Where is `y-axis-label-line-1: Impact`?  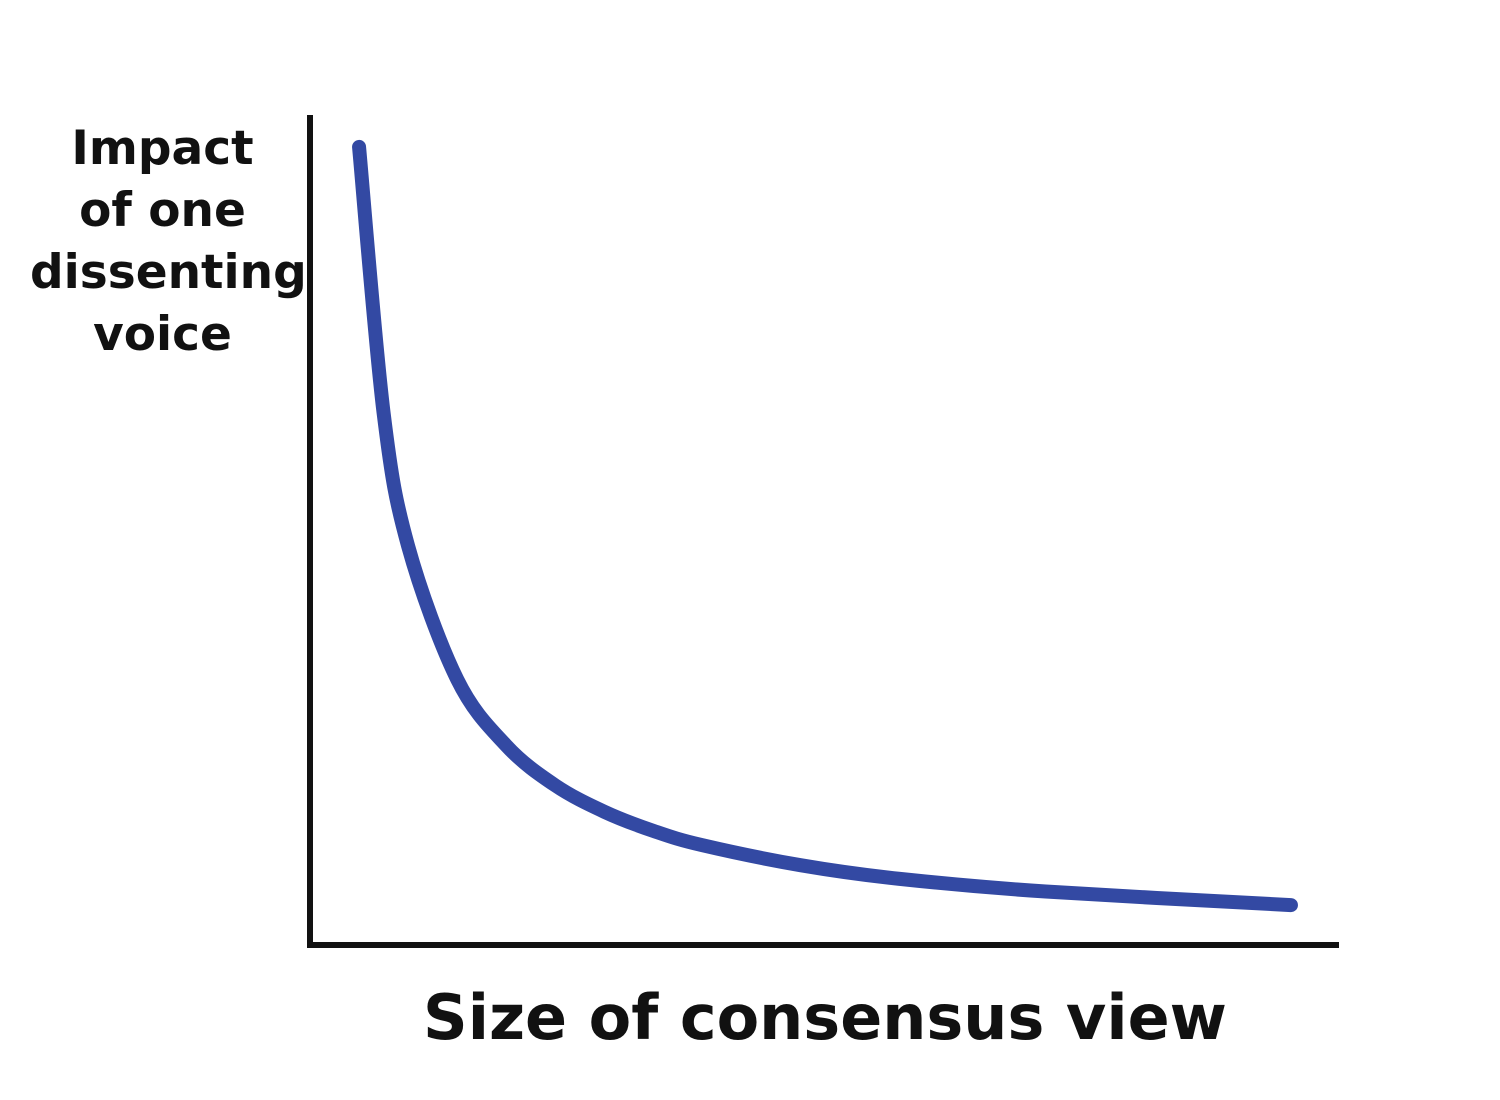
y-axis-label-line-1: Impact is located at coordinates (162, 148).